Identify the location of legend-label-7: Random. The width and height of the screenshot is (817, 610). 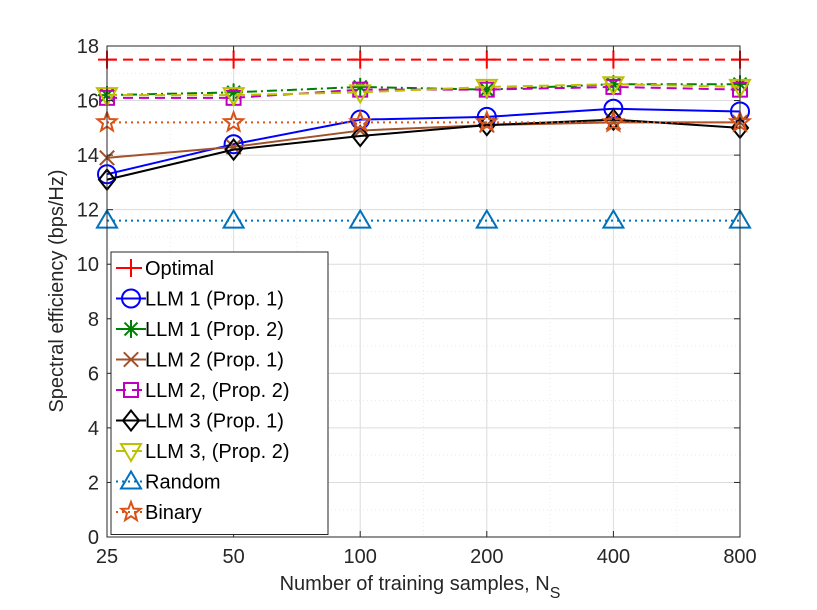
(183, 483).